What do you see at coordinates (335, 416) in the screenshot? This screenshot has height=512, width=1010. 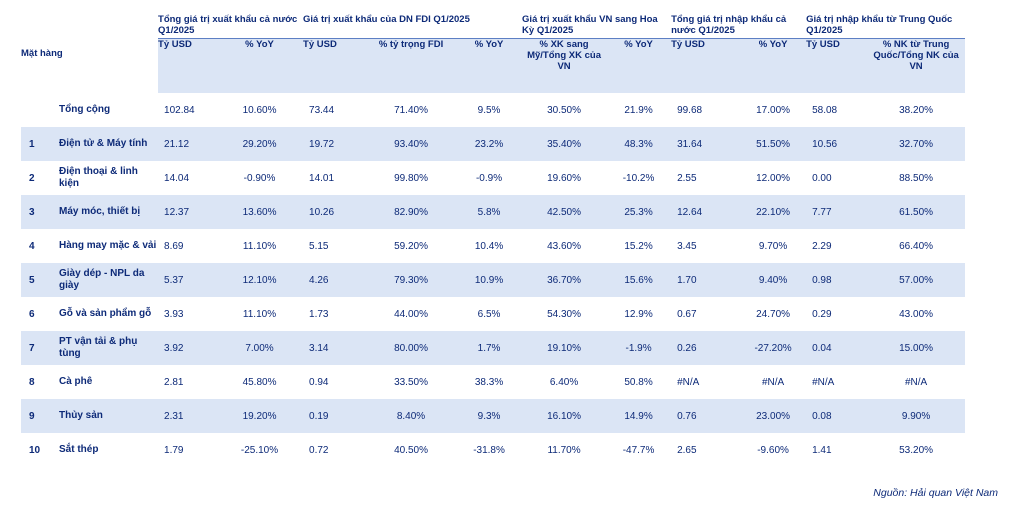 I see `table-cell: 0.19` at bounding box center [335, 416].